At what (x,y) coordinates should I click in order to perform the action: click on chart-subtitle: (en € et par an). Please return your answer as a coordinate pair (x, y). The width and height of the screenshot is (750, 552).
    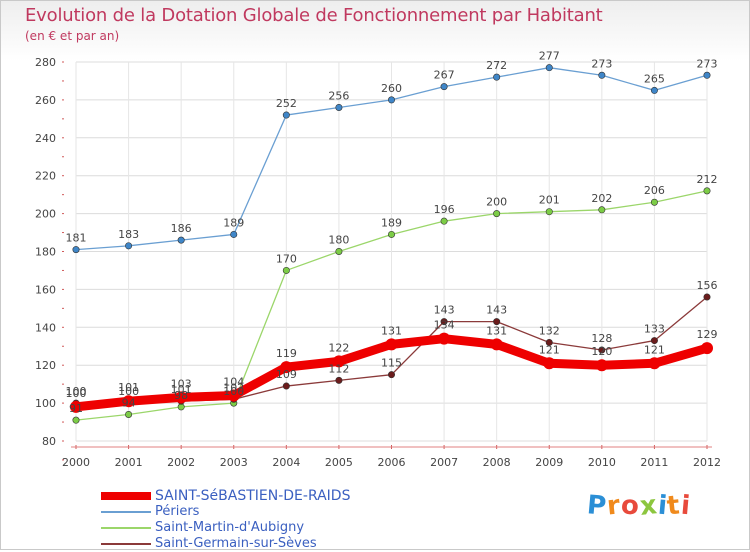
    Looking at the image, I should click on (72, 36).